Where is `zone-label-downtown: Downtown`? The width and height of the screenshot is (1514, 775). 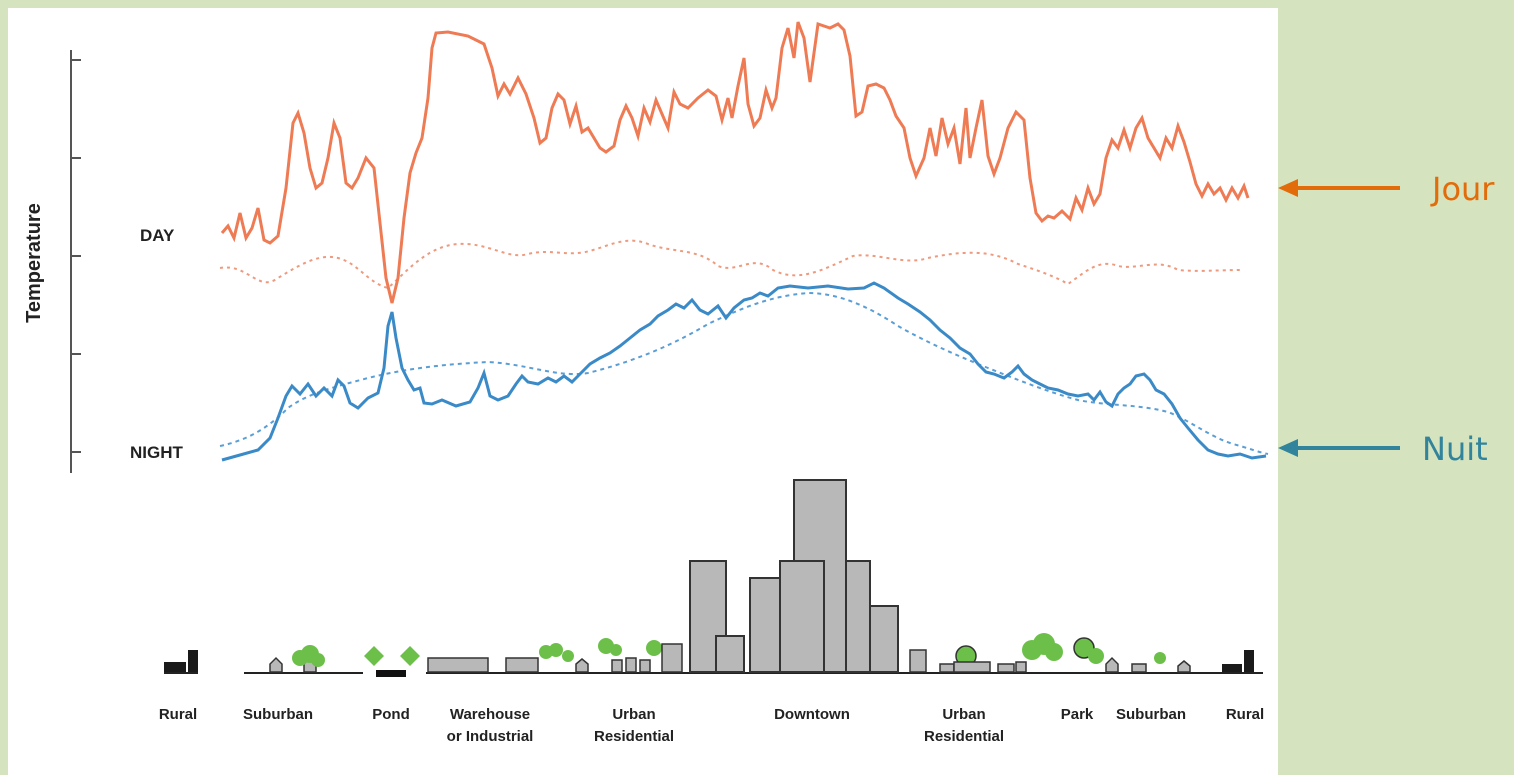 zone-label-downtown: Downtown is located at coordinates (812, 714).